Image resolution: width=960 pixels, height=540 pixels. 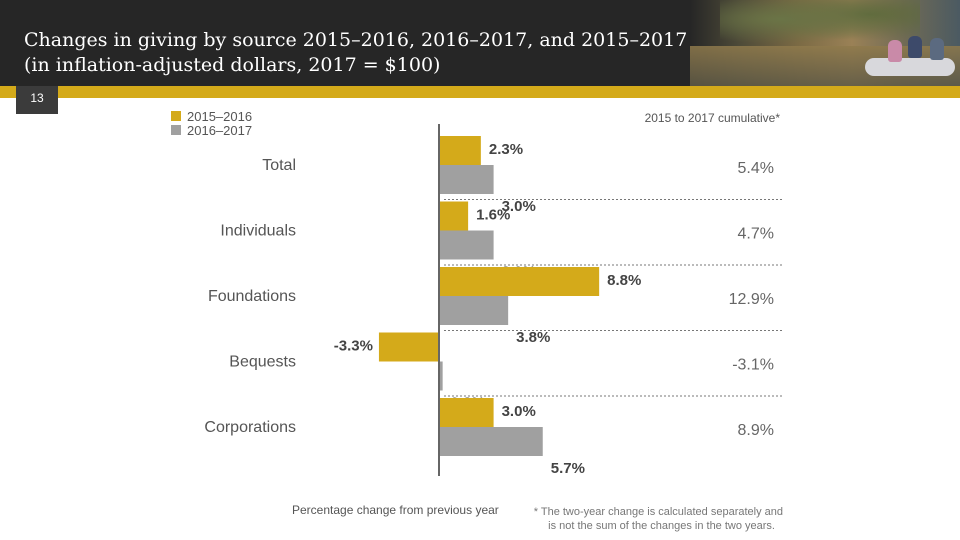 I want to click on x-axis-label: Percentage change from previous year, so click(x=395, y=510).